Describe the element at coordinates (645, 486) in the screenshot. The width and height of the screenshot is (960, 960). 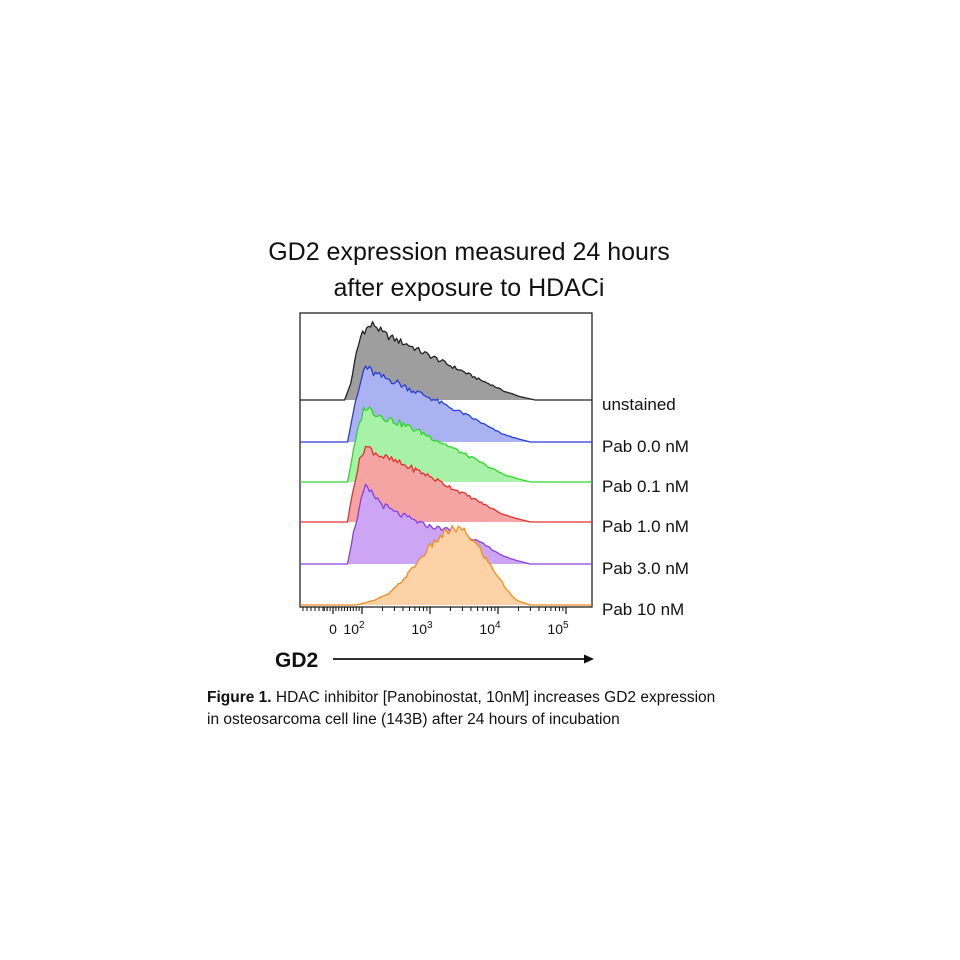
I see `series-label-pab-0-1-nm: Pab 0.1 nM` at that location.